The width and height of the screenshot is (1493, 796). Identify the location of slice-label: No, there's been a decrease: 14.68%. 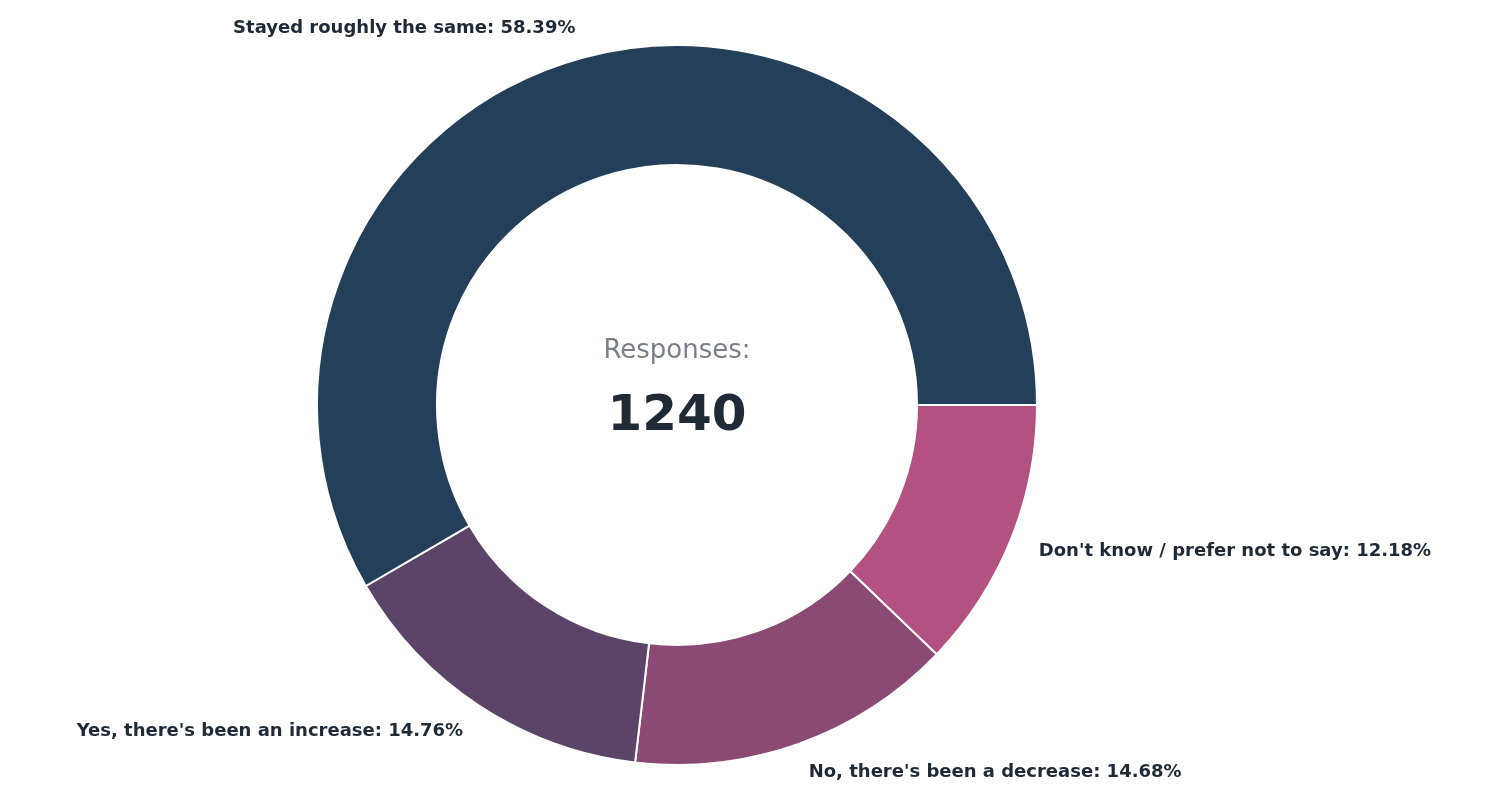
(995, 771).